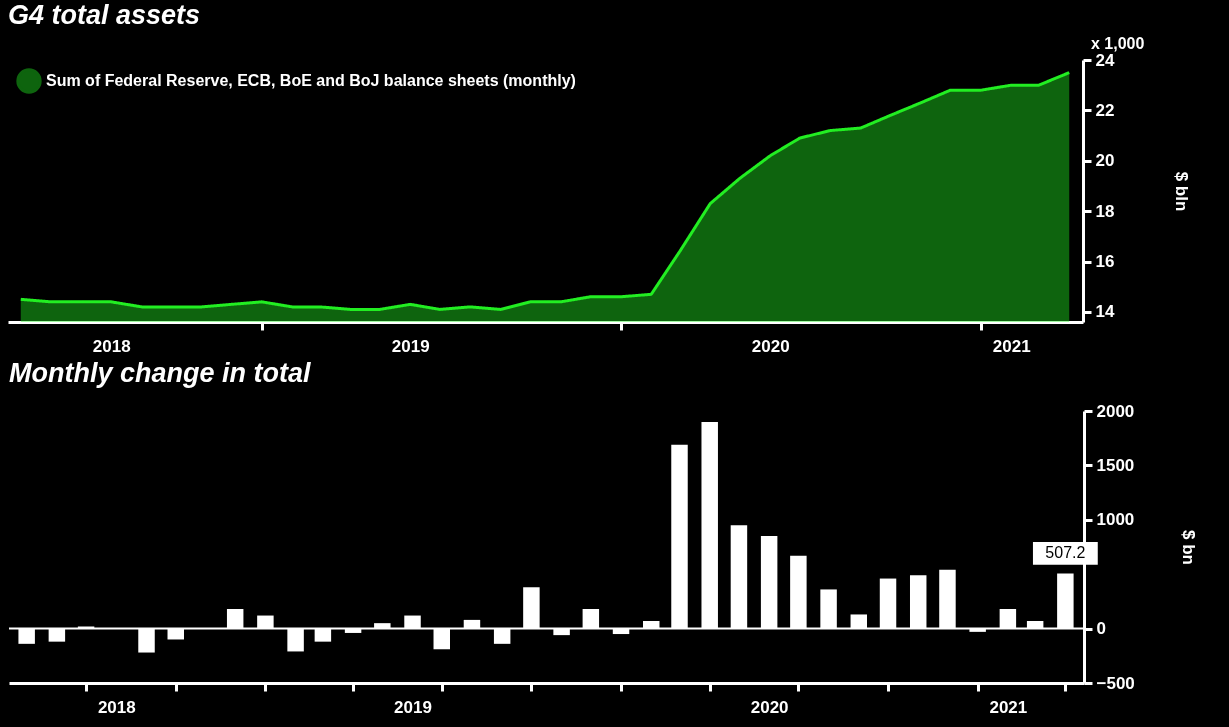 The height and width of the screenshot is (727, 1229). Describe the element at coordinates (1105, 211) in the screenshot. I see `y-tick-label: 18` at that location.